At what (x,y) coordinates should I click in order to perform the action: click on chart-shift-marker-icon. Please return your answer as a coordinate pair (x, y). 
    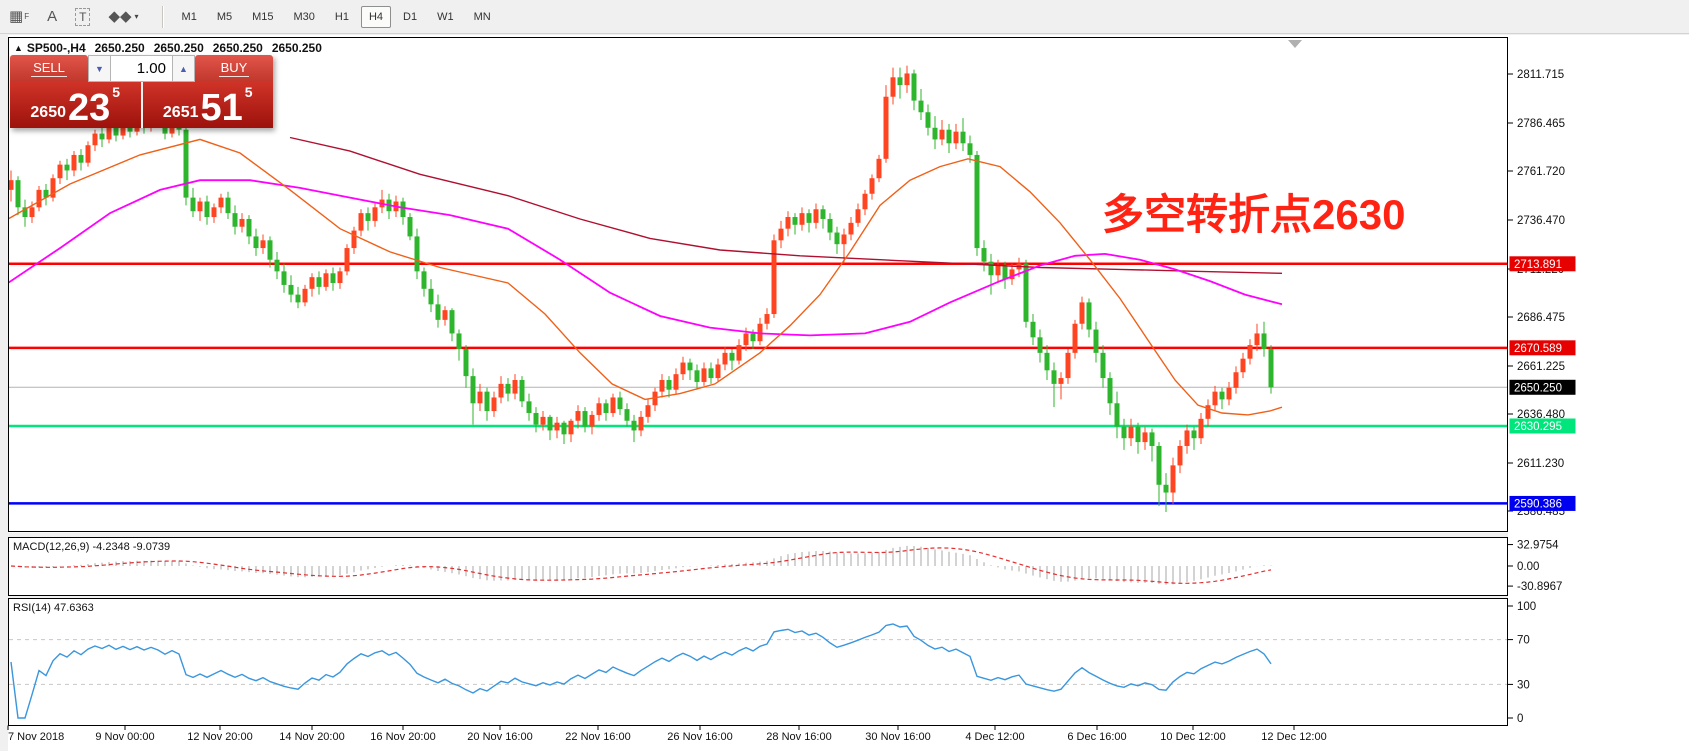
    Looking at the image, I should click on (1295, 44).